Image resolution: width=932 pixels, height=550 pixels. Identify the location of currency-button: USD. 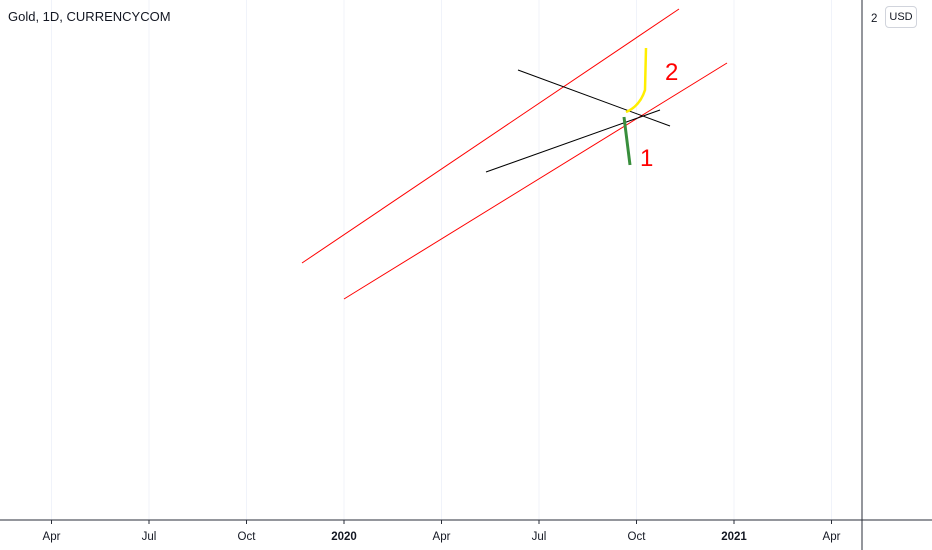
(901, 17).